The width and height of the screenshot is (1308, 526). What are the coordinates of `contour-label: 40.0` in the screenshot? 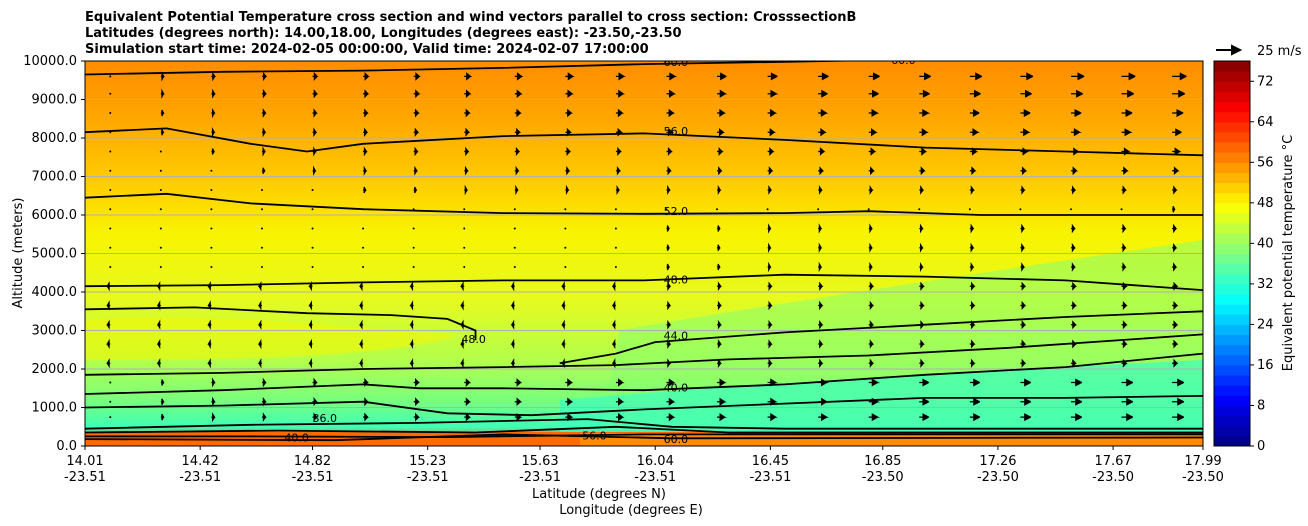 It's located at (296, 437).